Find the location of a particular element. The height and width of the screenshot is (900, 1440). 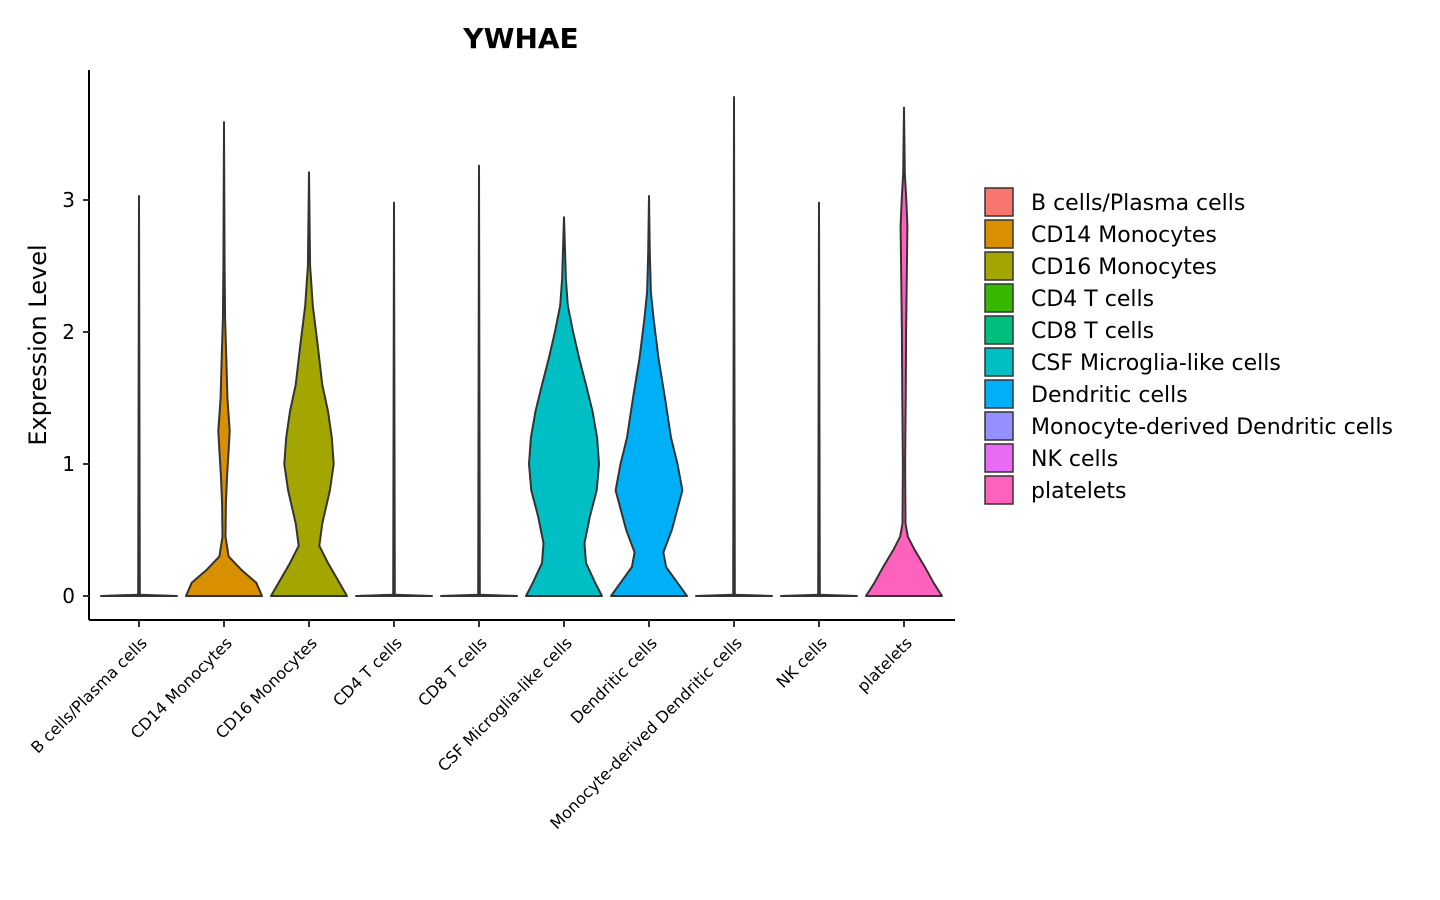

x-tick-label: Dendritic cells is located at coordinates (614, 680).